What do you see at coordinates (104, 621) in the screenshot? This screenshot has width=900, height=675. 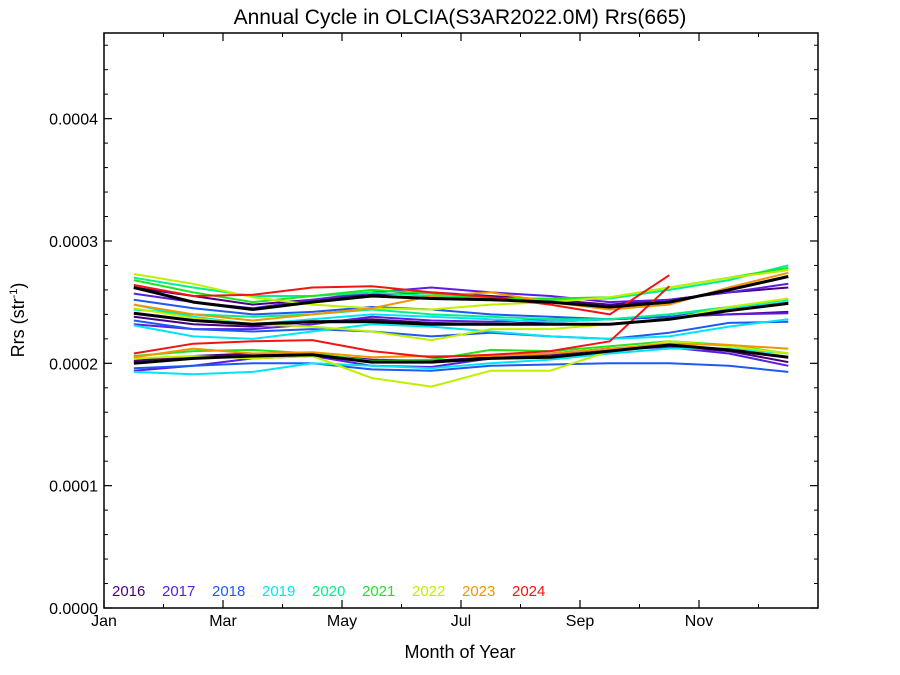 I see `x-tick-label: Jan` at bounding box center [104, 621].